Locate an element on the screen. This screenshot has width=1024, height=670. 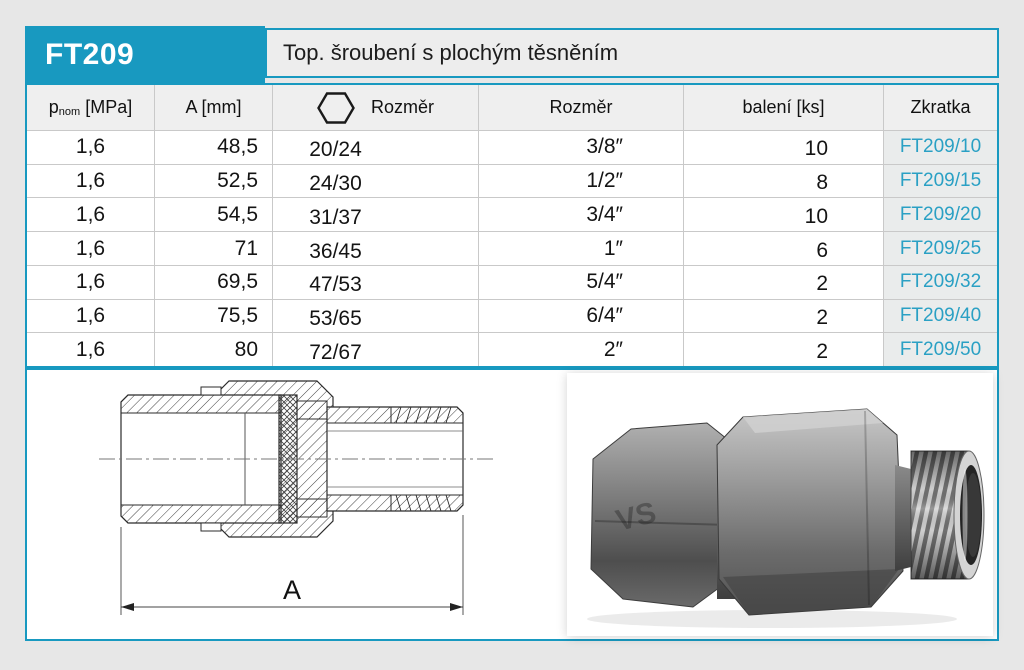
cell-size: 1″ is located at coordinates (581, 248).